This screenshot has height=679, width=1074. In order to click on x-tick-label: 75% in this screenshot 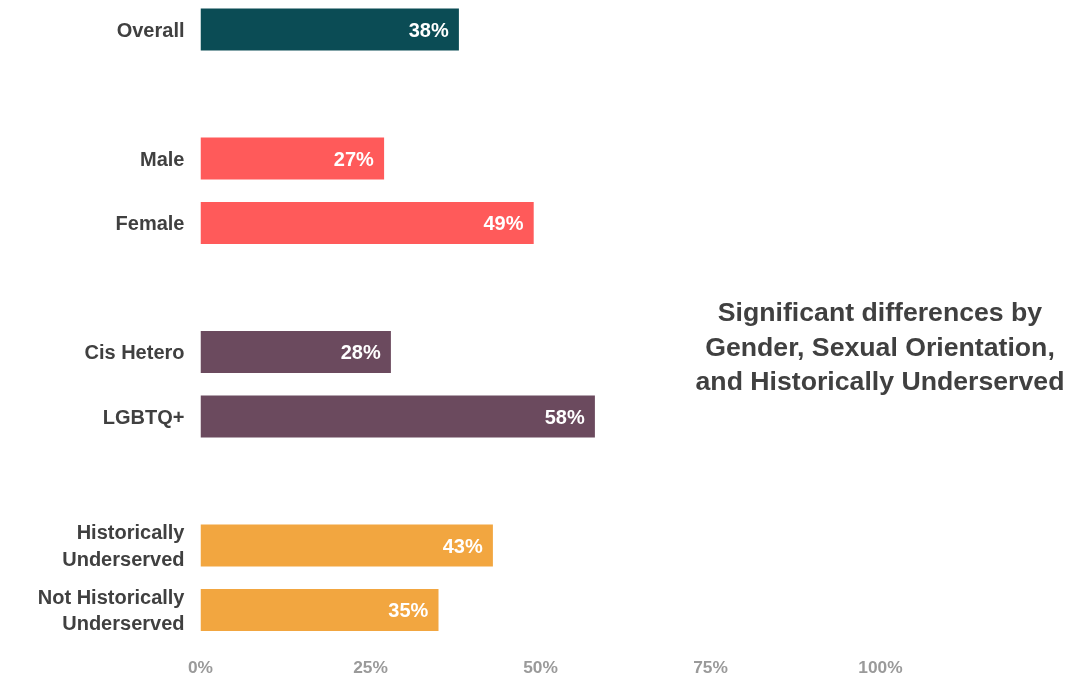, I will do `click(710, 666)`.